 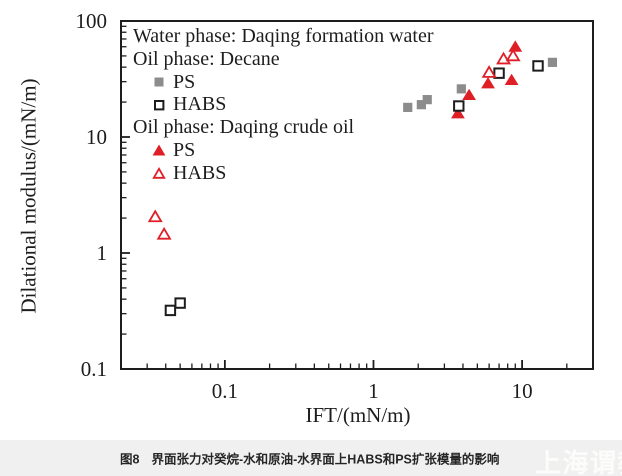 I want to click on y-tick-label: 0.1, so click(x=94, y=369).